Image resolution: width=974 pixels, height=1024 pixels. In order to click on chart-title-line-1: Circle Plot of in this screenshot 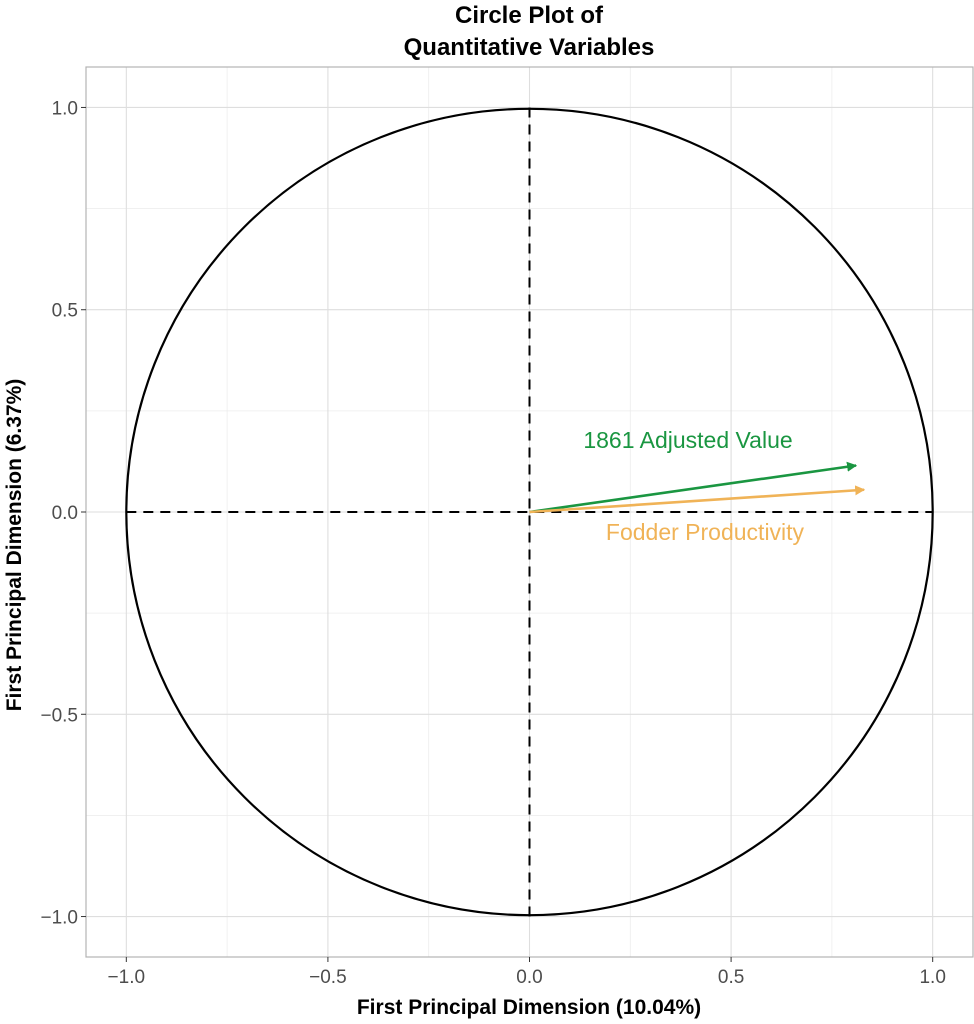, I will do `click(529, 15)`.